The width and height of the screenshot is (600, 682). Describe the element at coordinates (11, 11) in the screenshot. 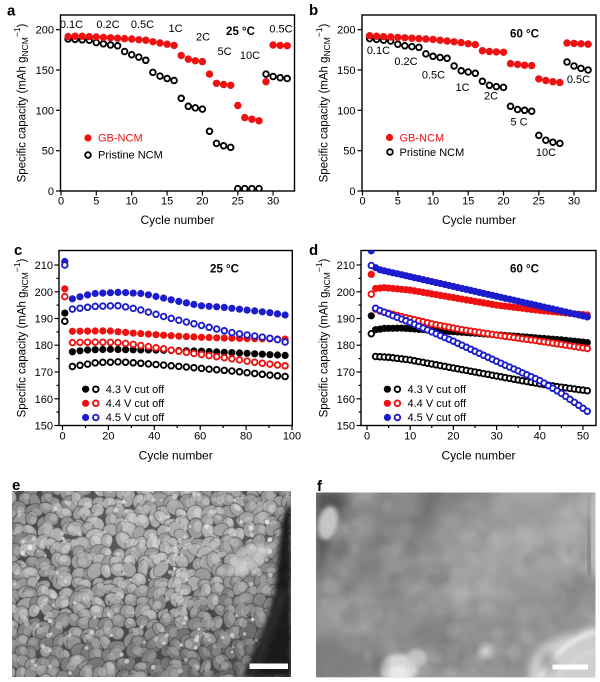

I see `svg-text: a` at that location.